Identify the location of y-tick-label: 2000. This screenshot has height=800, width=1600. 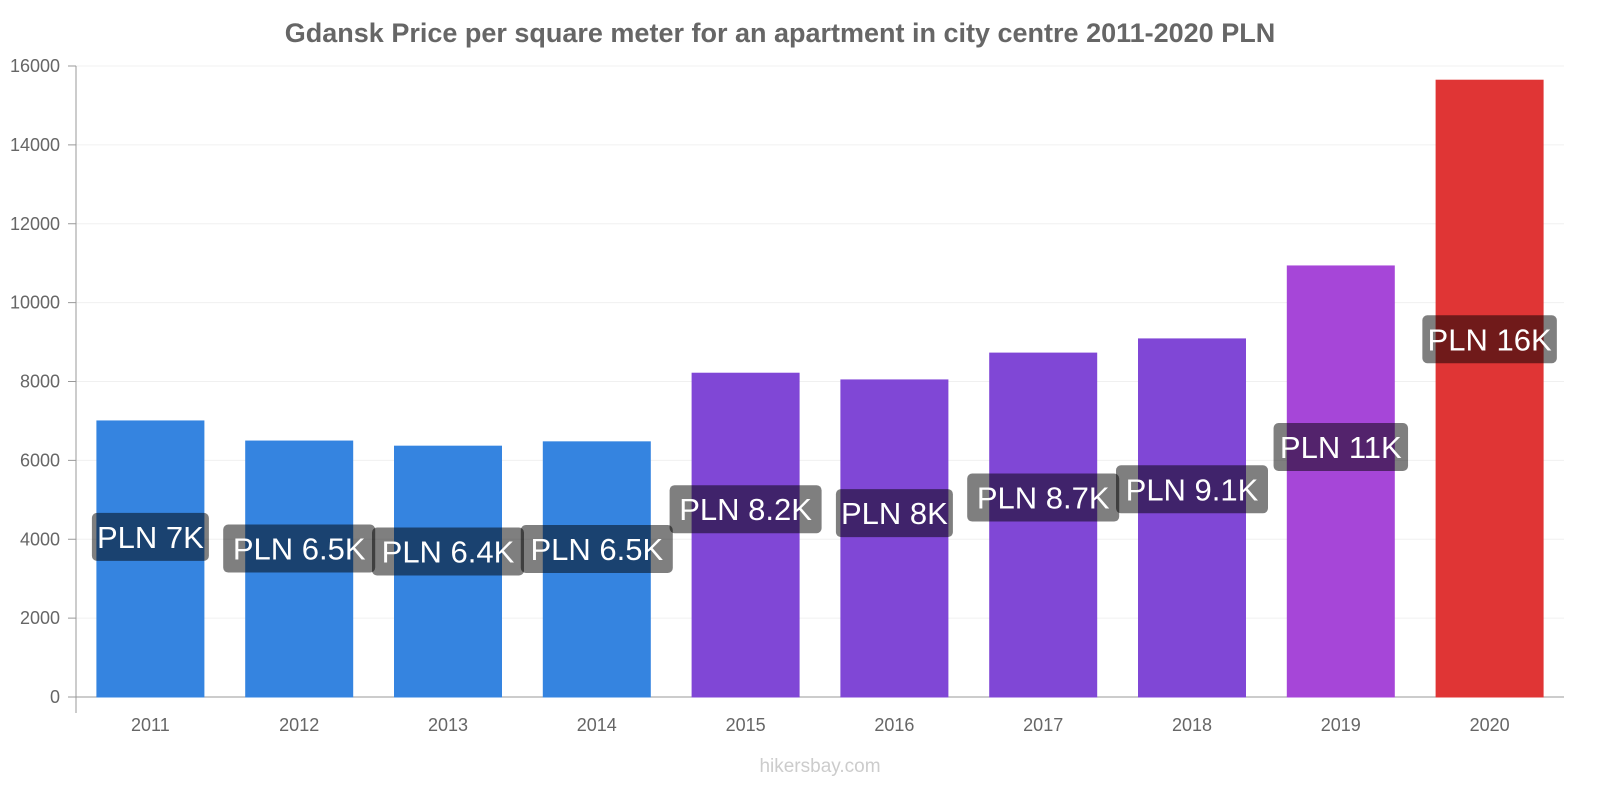
(40, 618).